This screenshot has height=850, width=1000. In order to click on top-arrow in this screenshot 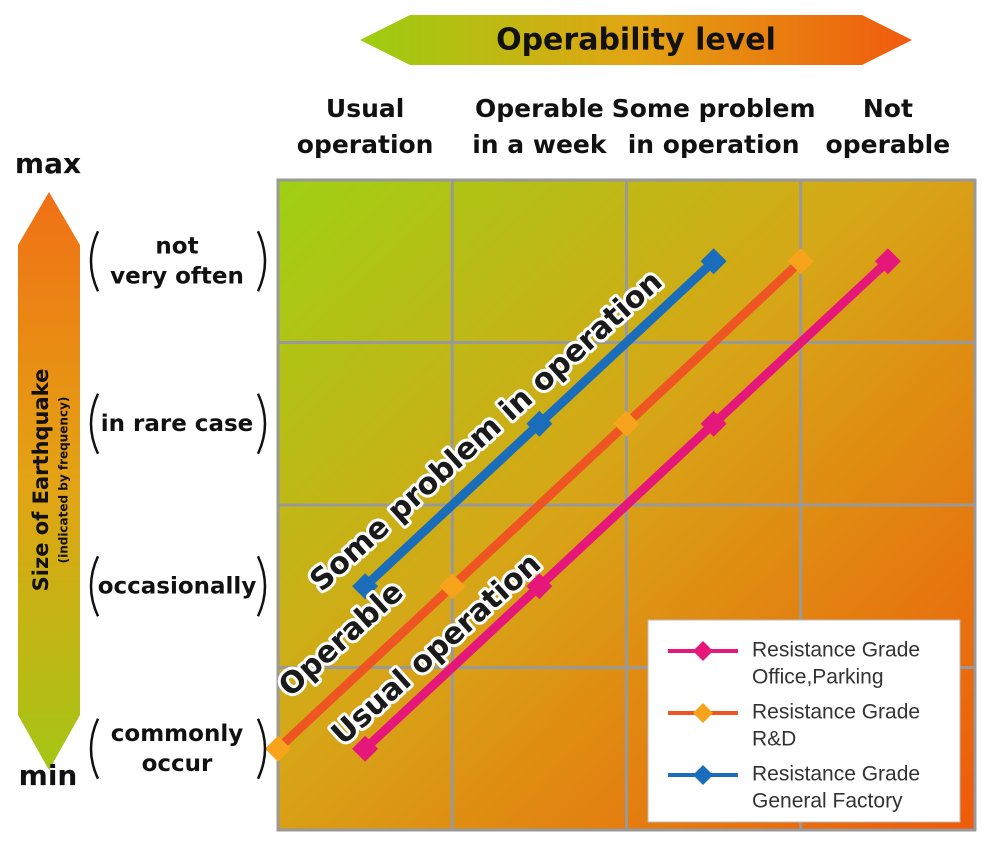, I will do `click(636, 40)`.